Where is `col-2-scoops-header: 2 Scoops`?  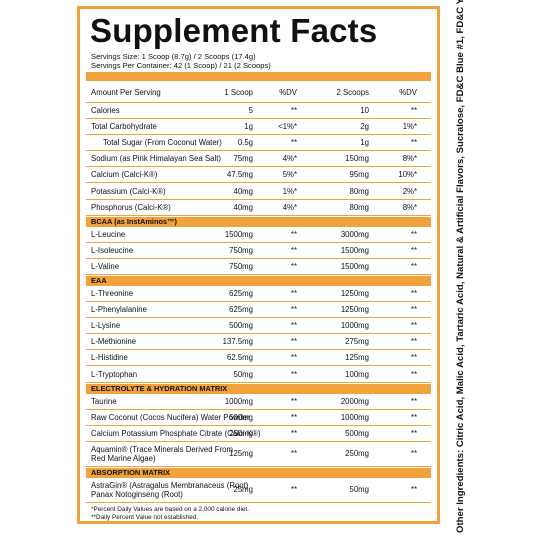
col-2-scoops-header: 2 Scoops is located at coordinates (352, 92).